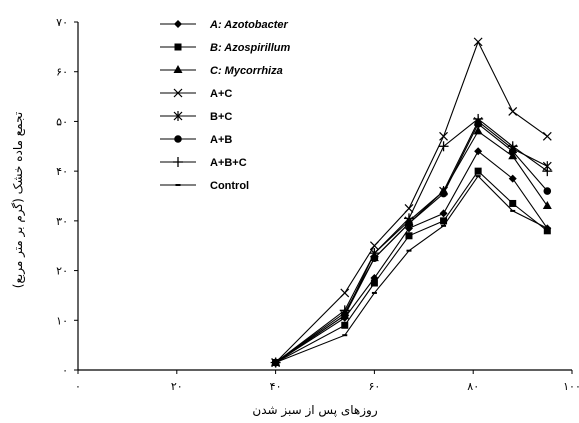  I want to click on y-tick-label: ۲۰, so click(62, 271).